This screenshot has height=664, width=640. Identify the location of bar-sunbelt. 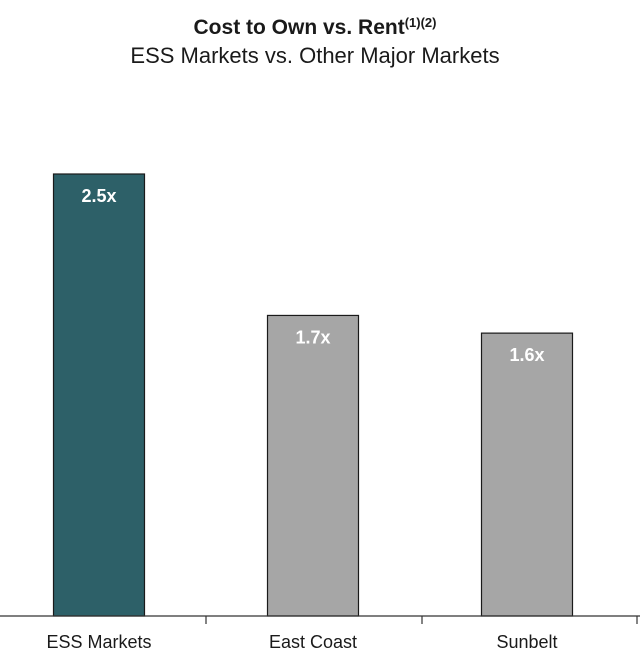
(527, 474).